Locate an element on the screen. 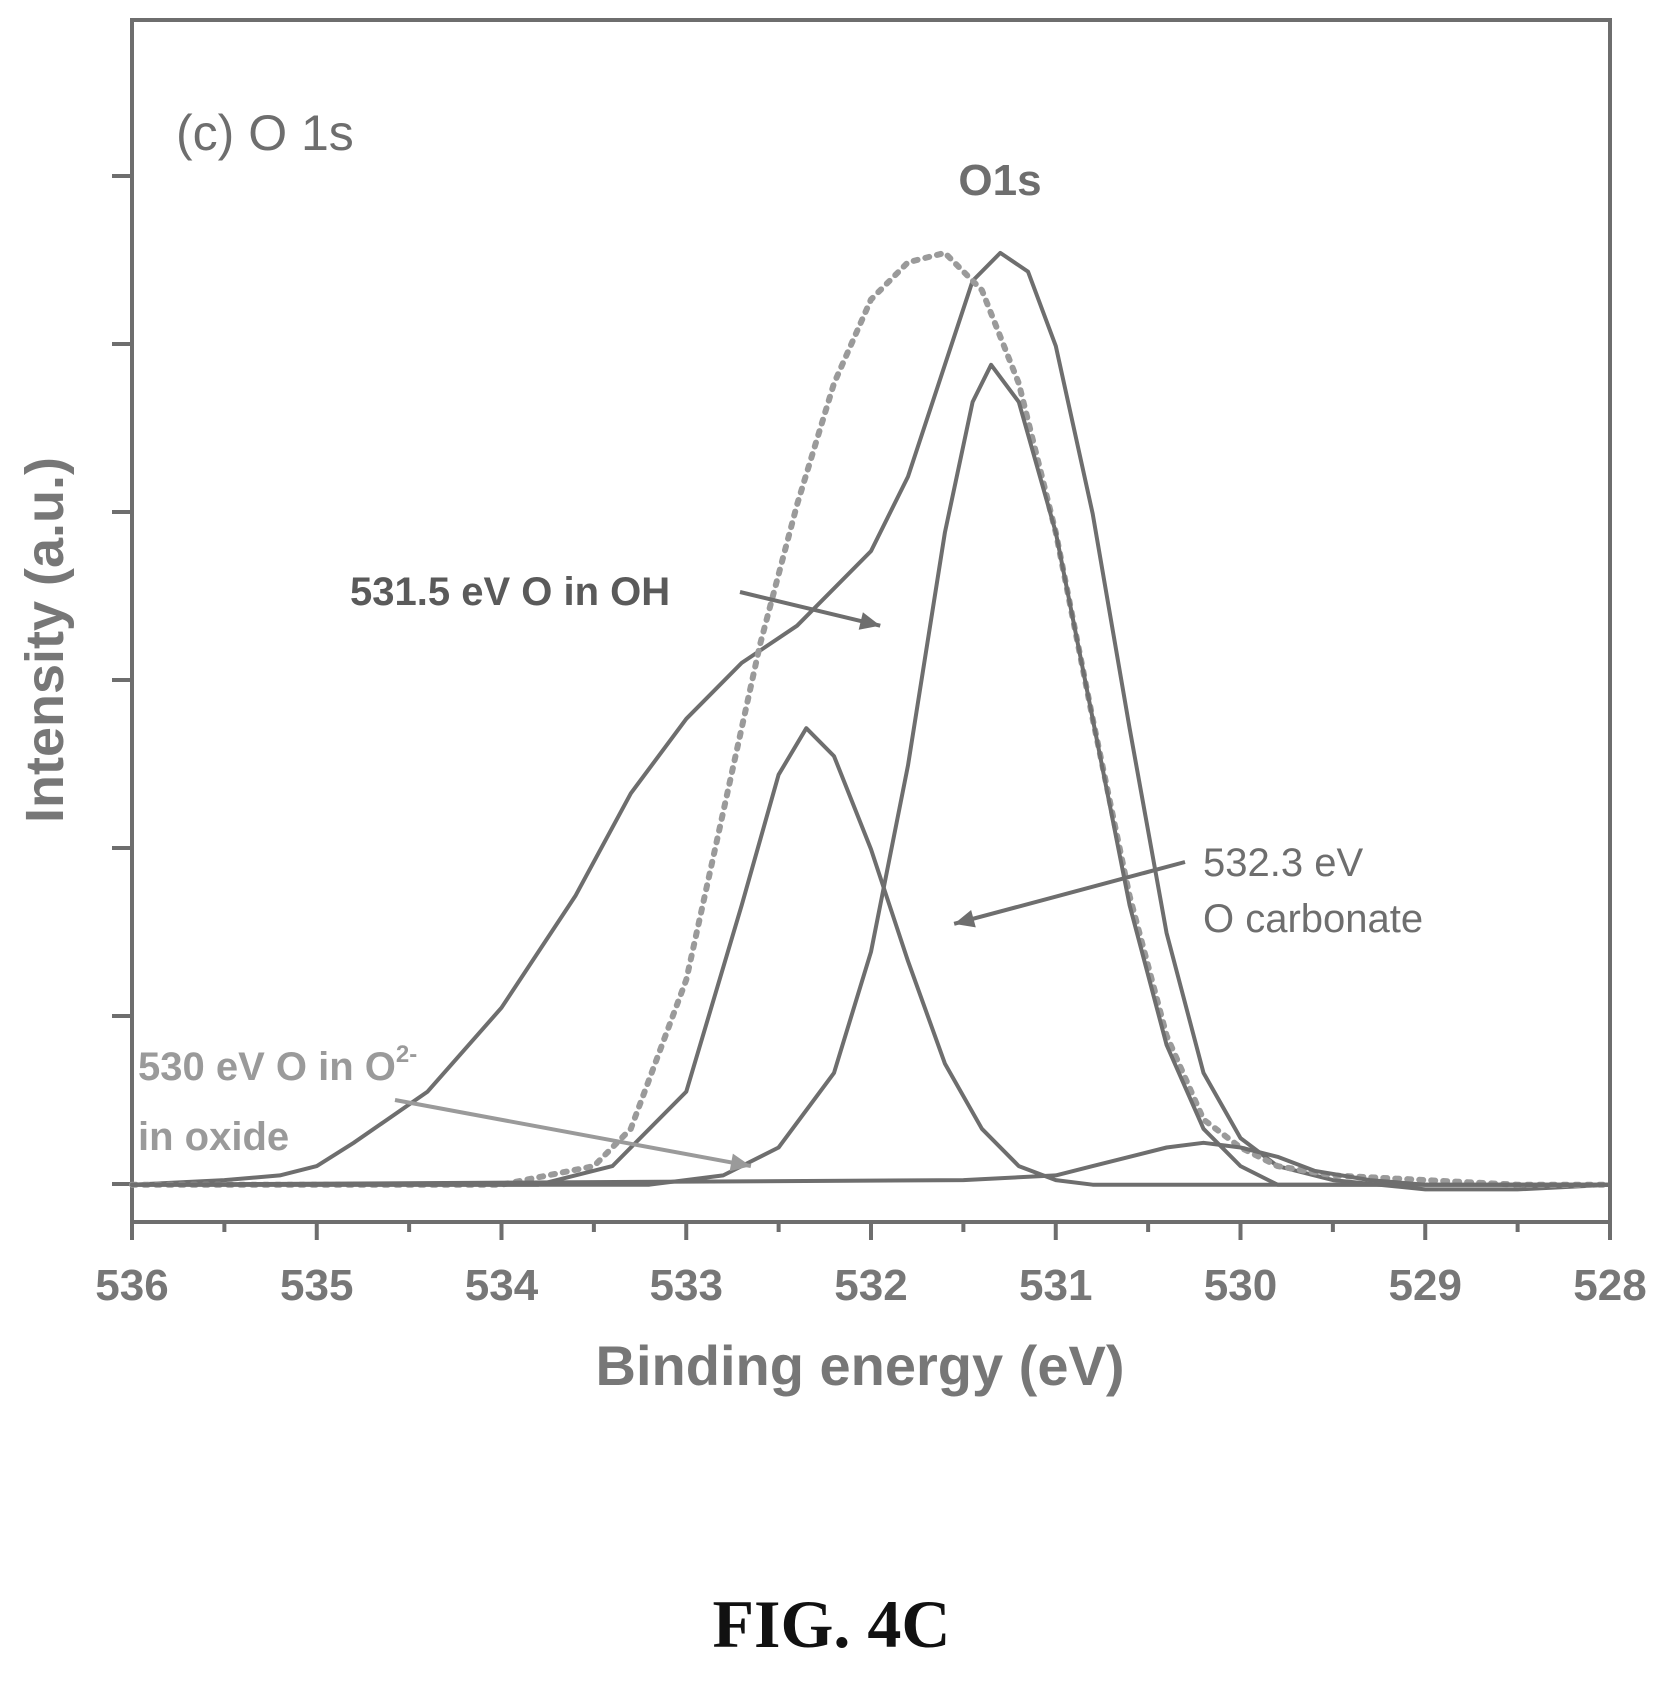 The height and width of the screenshot is (1699, 1663). x-tick-labels: 536 535 534 533 532 531 530 529 528 is located at coordinates (870, 1285).